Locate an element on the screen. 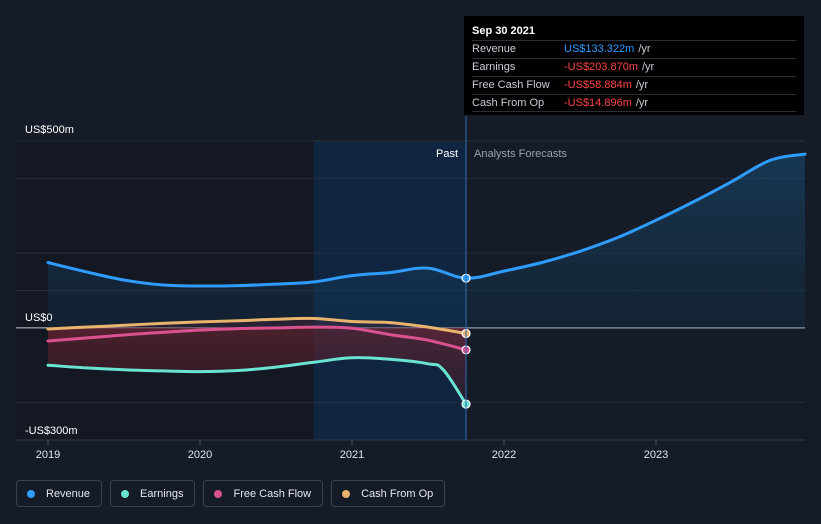 This screenshot has width=821, height=524. y-axis-label: -US$300m is located at coordinates (51, 431).